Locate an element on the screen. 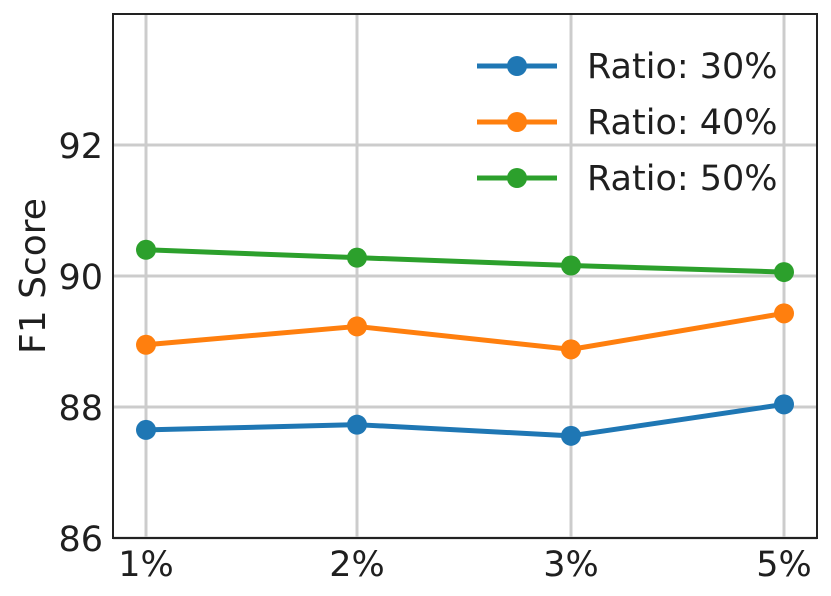  y-tick-label: 88 is located at coordinates (80, 409).